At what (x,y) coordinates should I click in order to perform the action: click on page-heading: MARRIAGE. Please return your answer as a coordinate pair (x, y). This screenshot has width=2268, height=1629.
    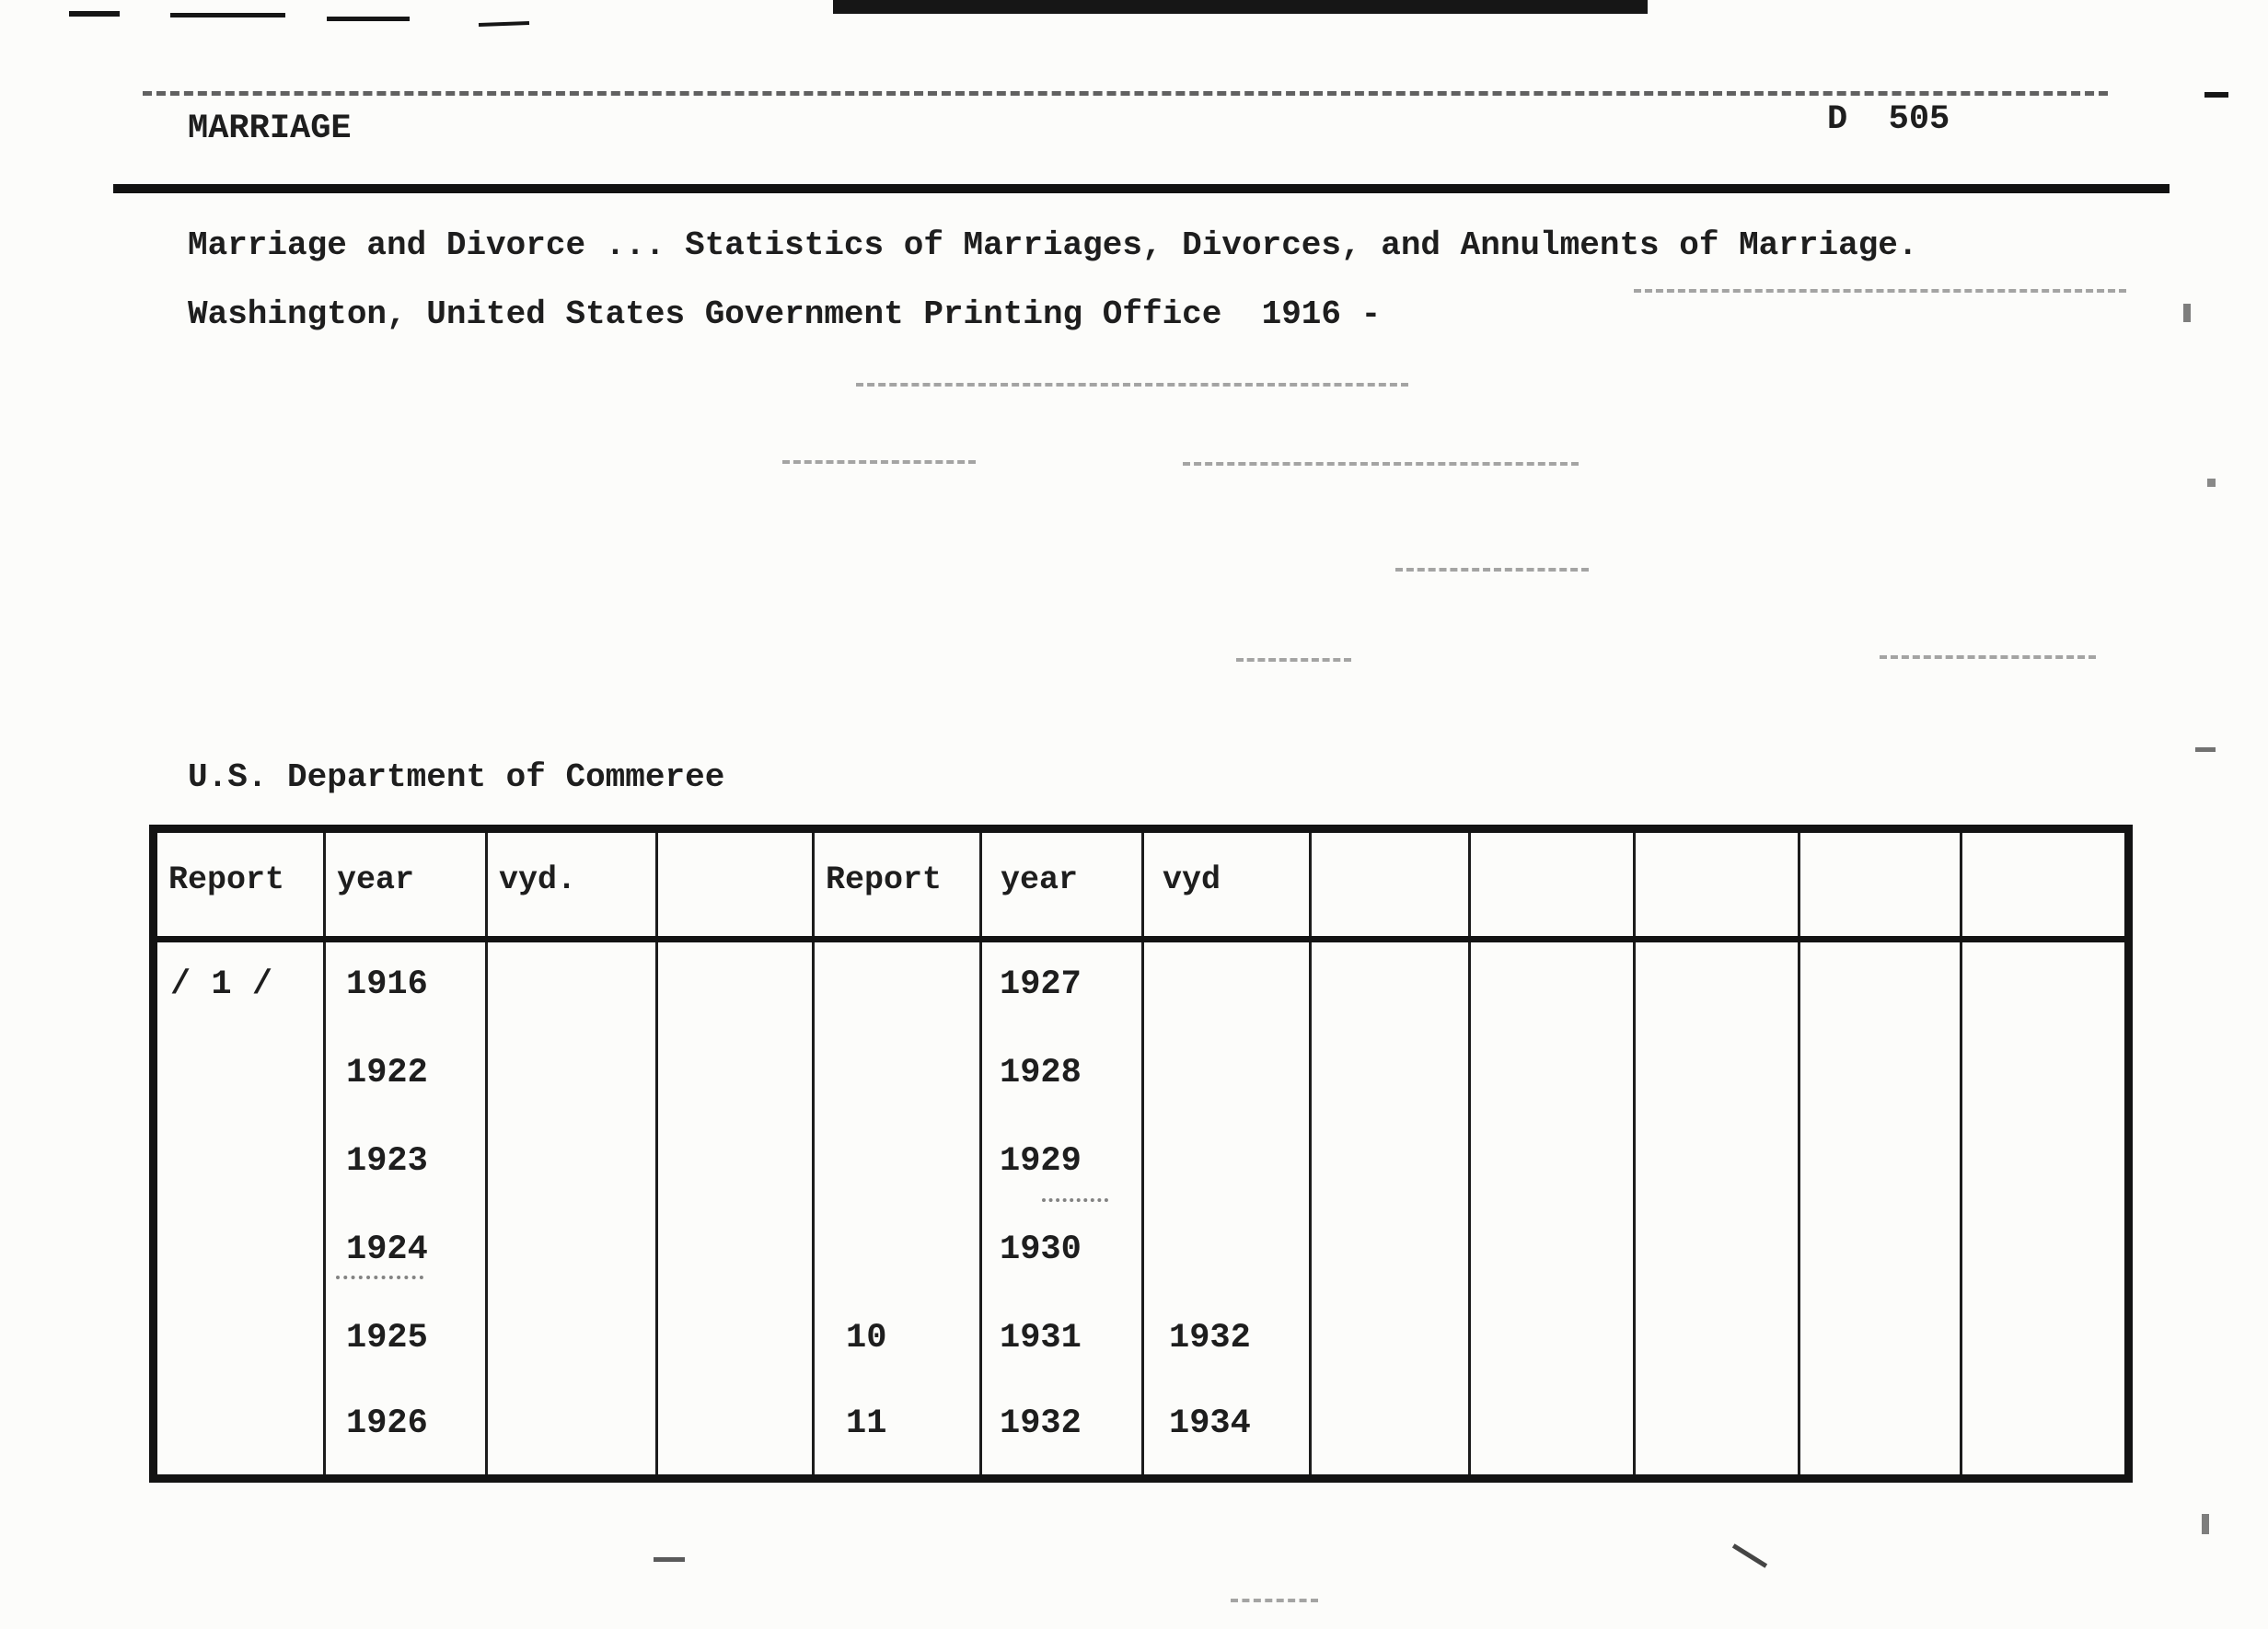
    Looking at the image, I should click on (270, 129).